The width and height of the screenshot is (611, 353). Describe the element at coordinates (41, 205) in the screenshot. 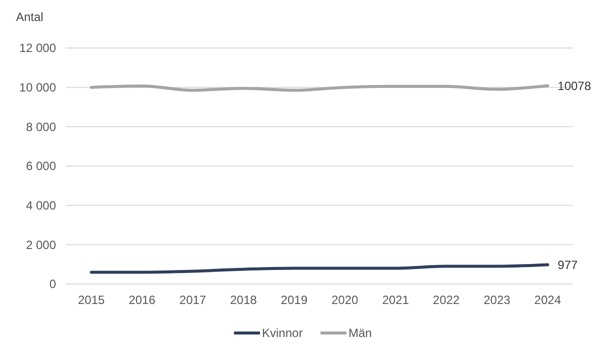

I see `y-tick-label: 4 000` at that location.